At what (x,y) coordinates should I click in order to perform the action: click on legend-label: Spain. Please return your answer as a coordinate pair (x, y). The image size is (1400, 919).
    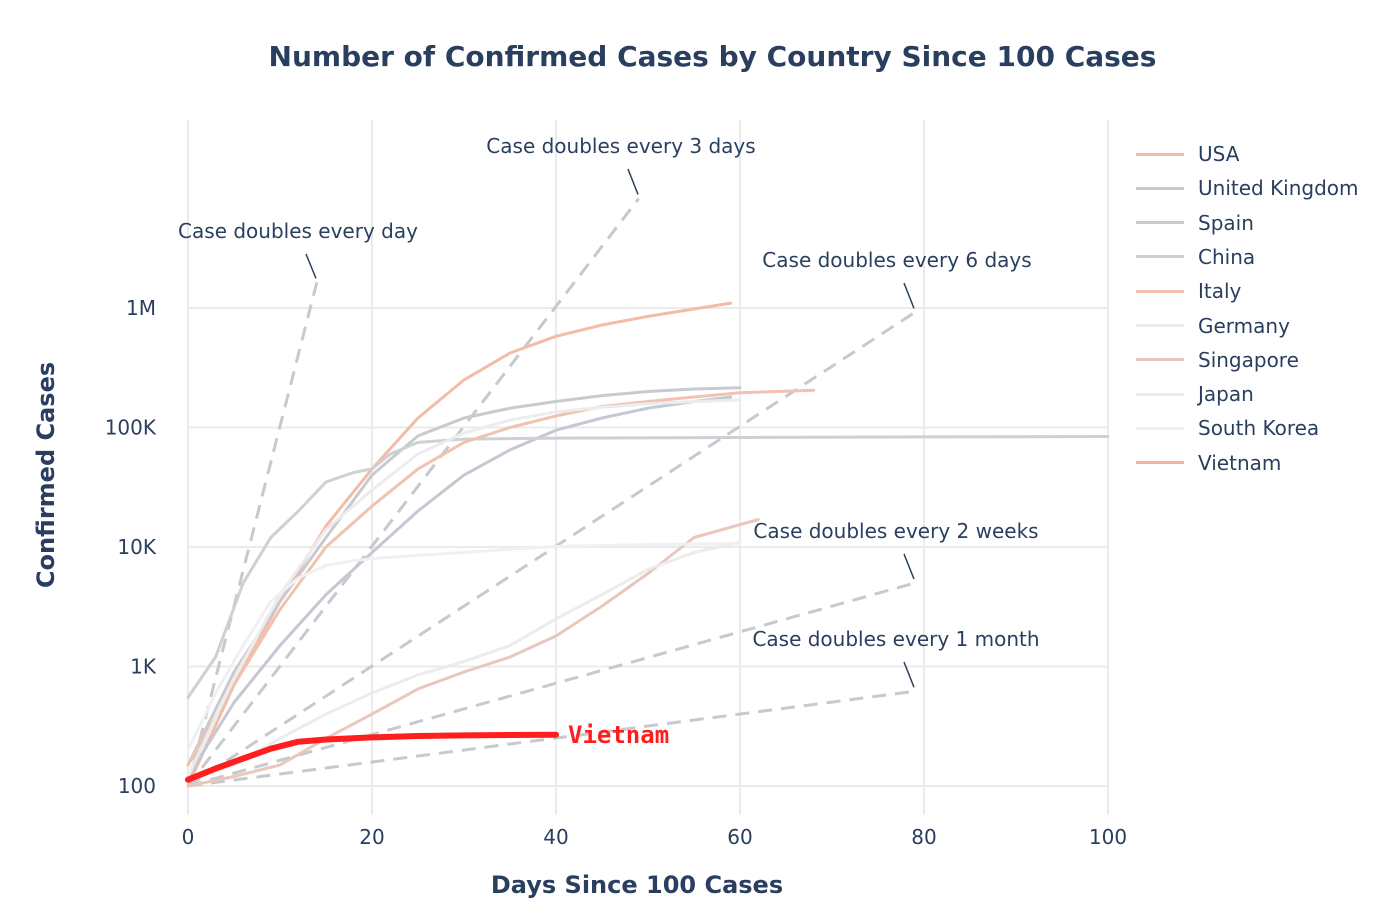
    Looking at the image, I should click on (1226, 222).